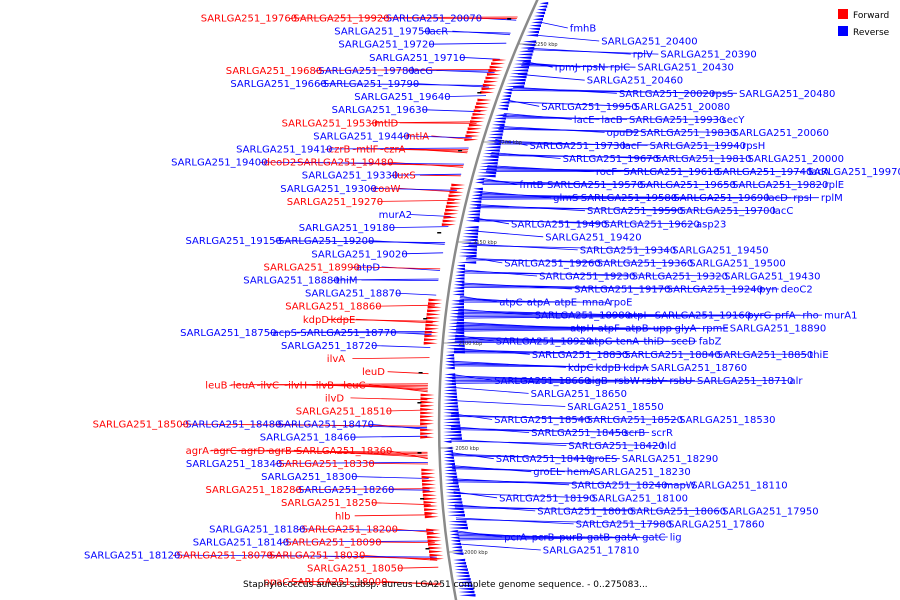 The image size is (900, 600). Describe the element at coordinates (141, 425) in the screenshot. I see `gene-label-sarlga251_18500: SARLGA251_18500` at that location.